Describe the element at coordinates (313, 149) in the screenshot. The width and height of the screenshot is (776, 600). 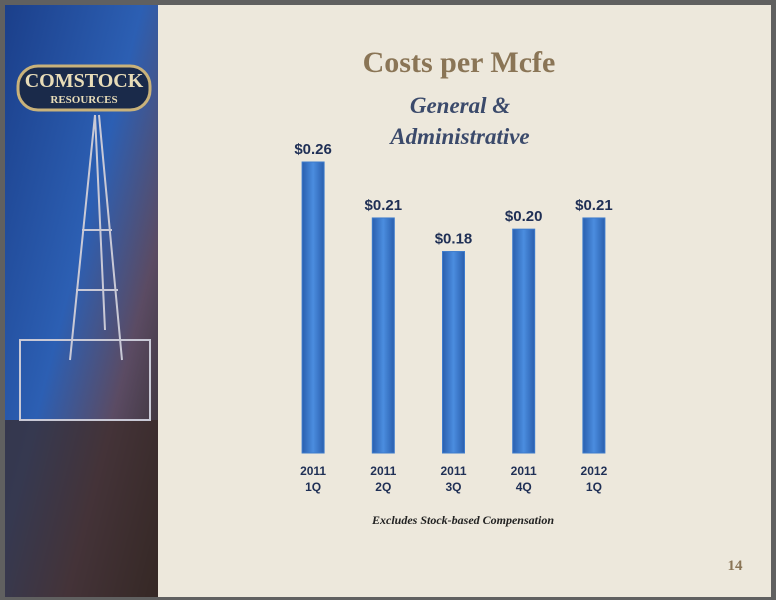
I see `value-label: $0.26` at that location.